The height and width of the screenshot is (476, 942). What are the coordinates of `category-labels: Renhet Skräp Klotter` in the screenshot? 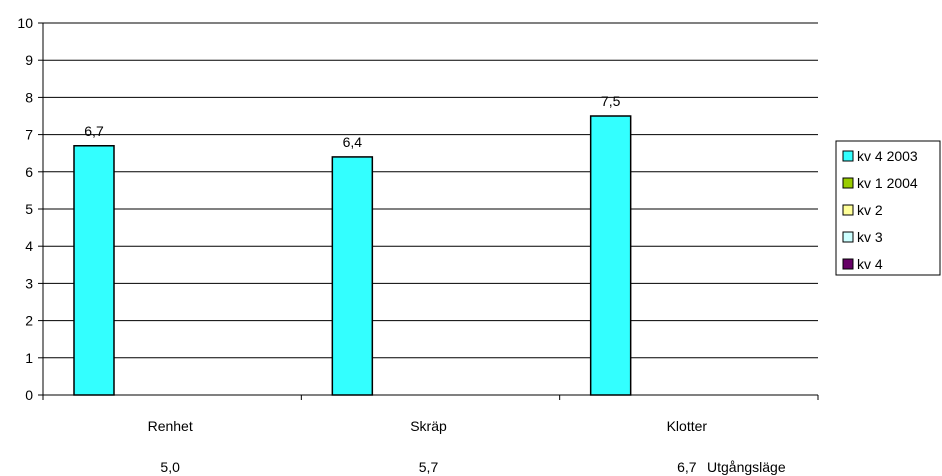 It's located at (428, 426).